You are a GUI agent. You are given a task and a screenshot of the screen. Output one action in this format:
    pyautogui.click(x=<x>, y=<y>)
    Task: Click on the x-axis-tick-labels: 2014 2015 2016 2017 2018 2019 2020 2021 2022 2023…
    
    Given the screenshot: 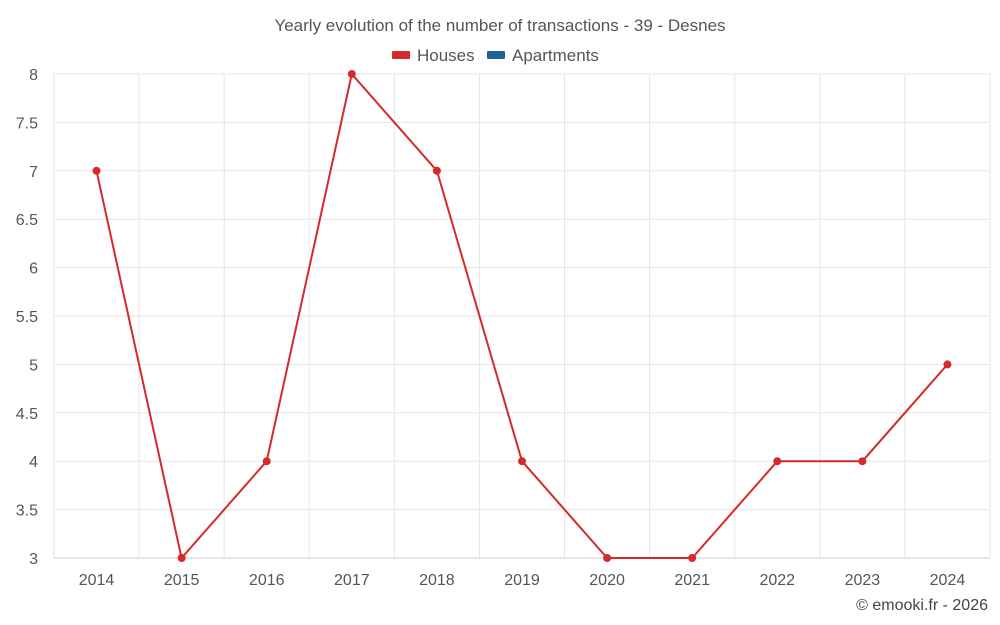 What is the action you would take?
    pyautogui.click(x=522, y=580)
    